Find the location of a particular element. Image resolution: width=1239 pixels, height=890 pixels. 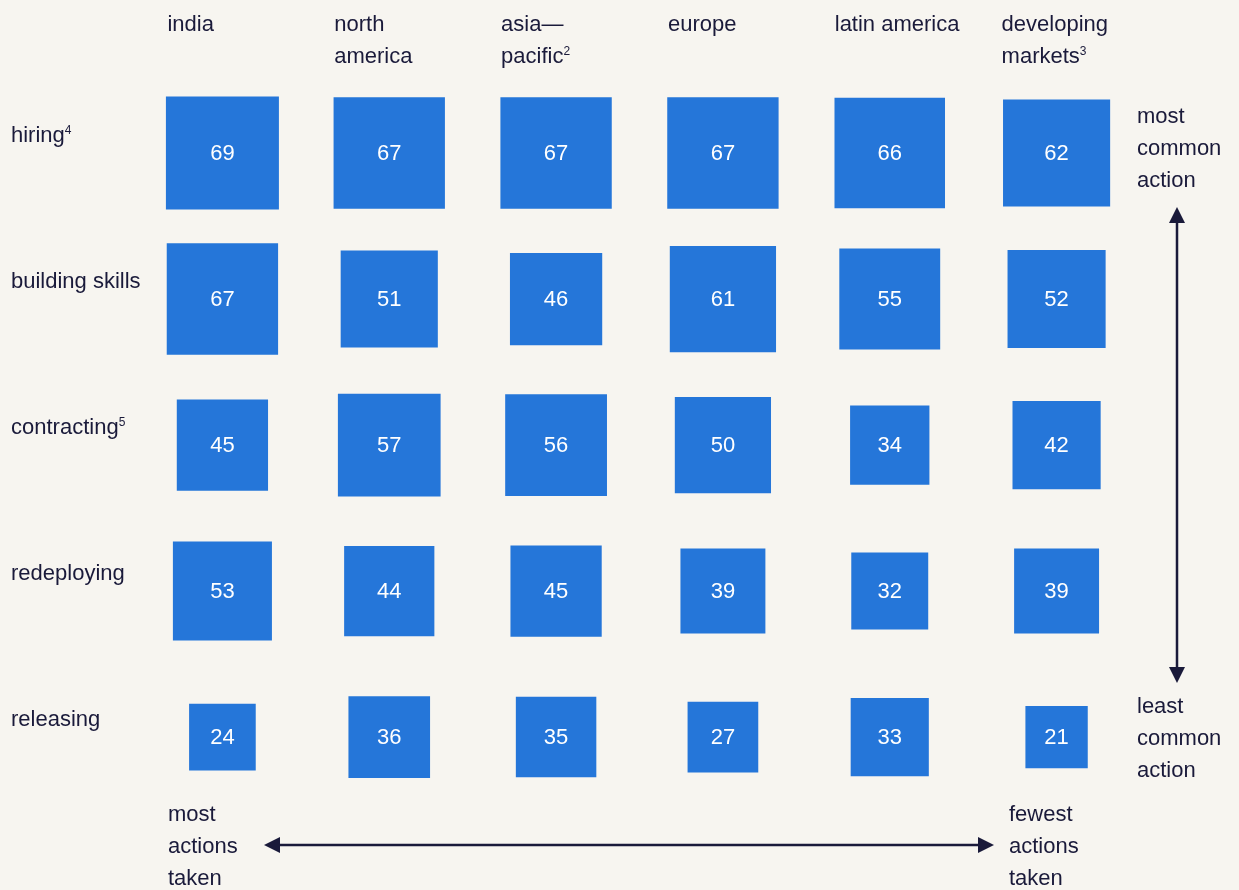

data-label: 35 is located at coordinates (556, 737).